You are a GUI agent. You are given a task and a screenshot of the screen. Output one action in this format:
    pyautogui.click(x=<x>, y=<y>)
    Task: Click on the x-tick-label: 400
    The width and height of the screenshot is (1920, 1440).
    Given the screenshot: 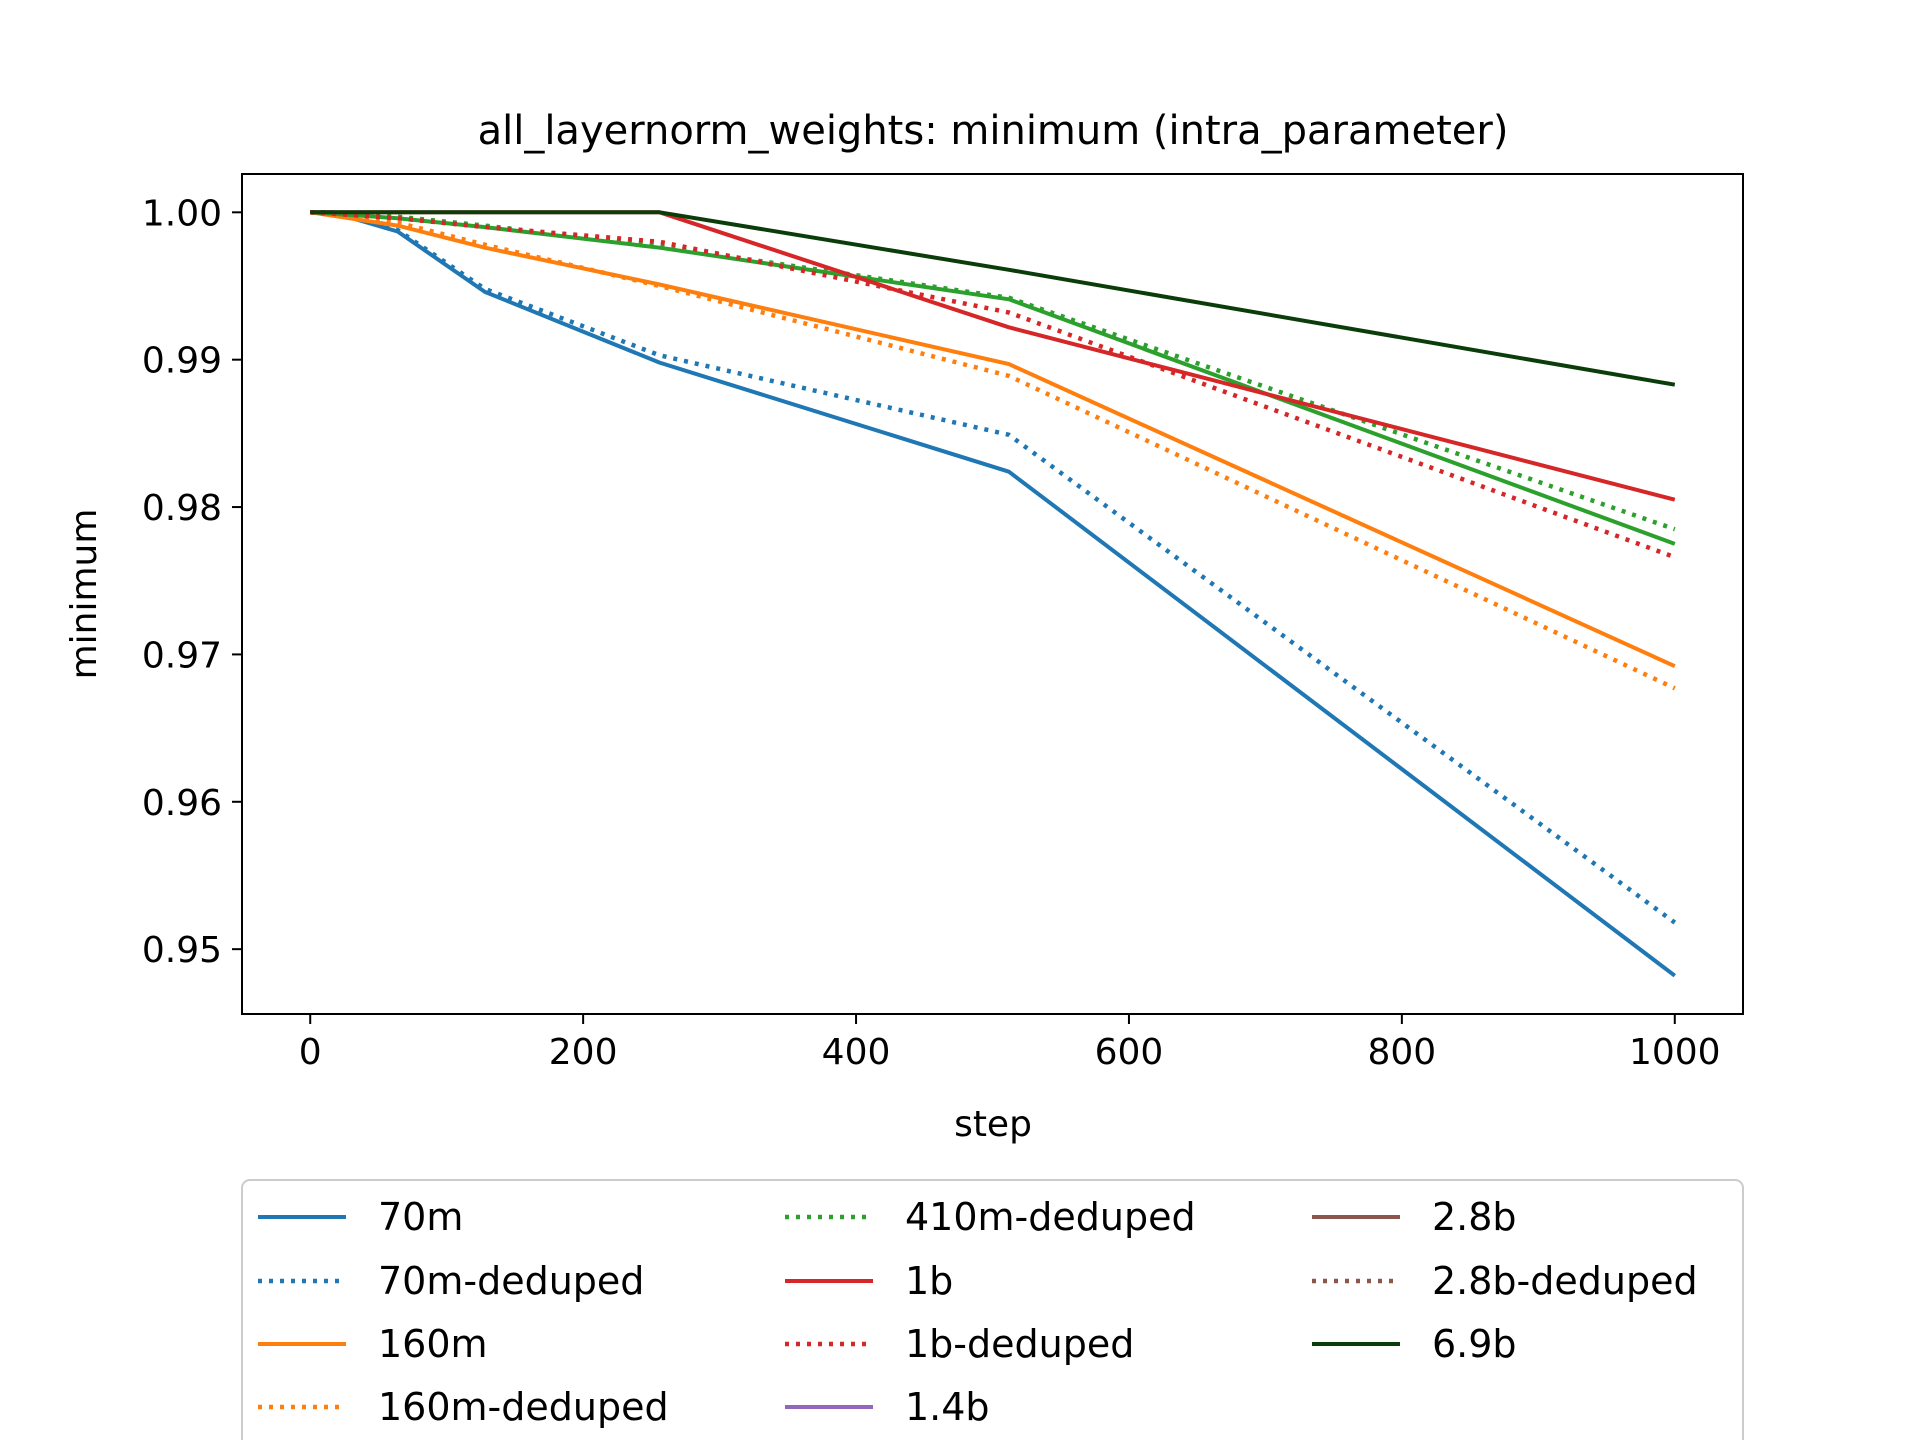 What is the action you would take?
    pyautogui.click(x=856, y=1052)
    